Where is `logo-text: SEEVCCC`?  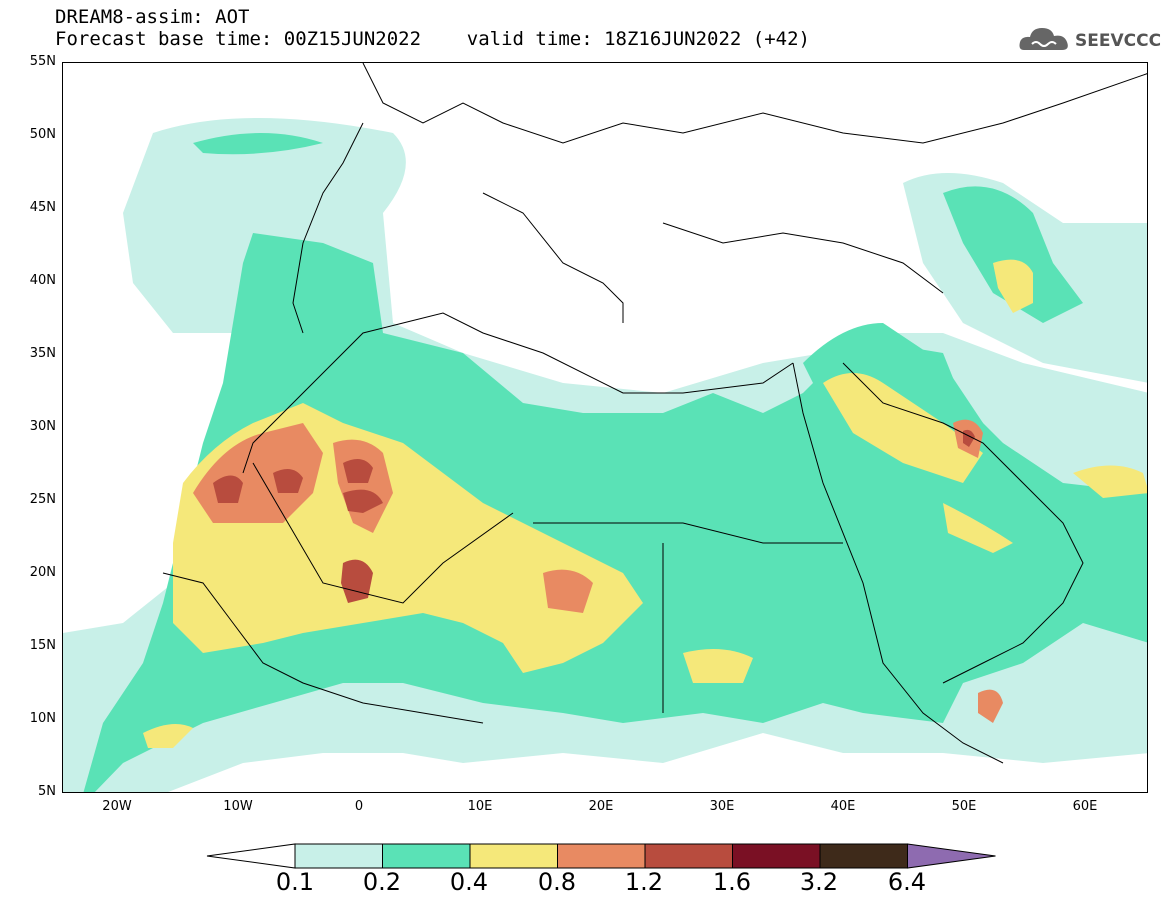 logo-text: SEEVCCC is located at coordinates (1118, 41).